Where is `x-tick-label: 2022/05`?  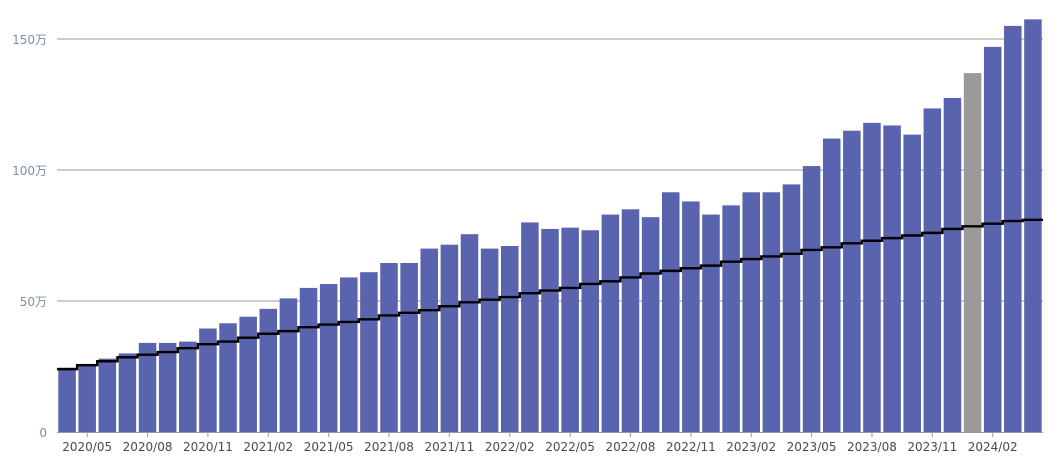 x-tick-label: 2022/05 is located at coordinates (570, 447).